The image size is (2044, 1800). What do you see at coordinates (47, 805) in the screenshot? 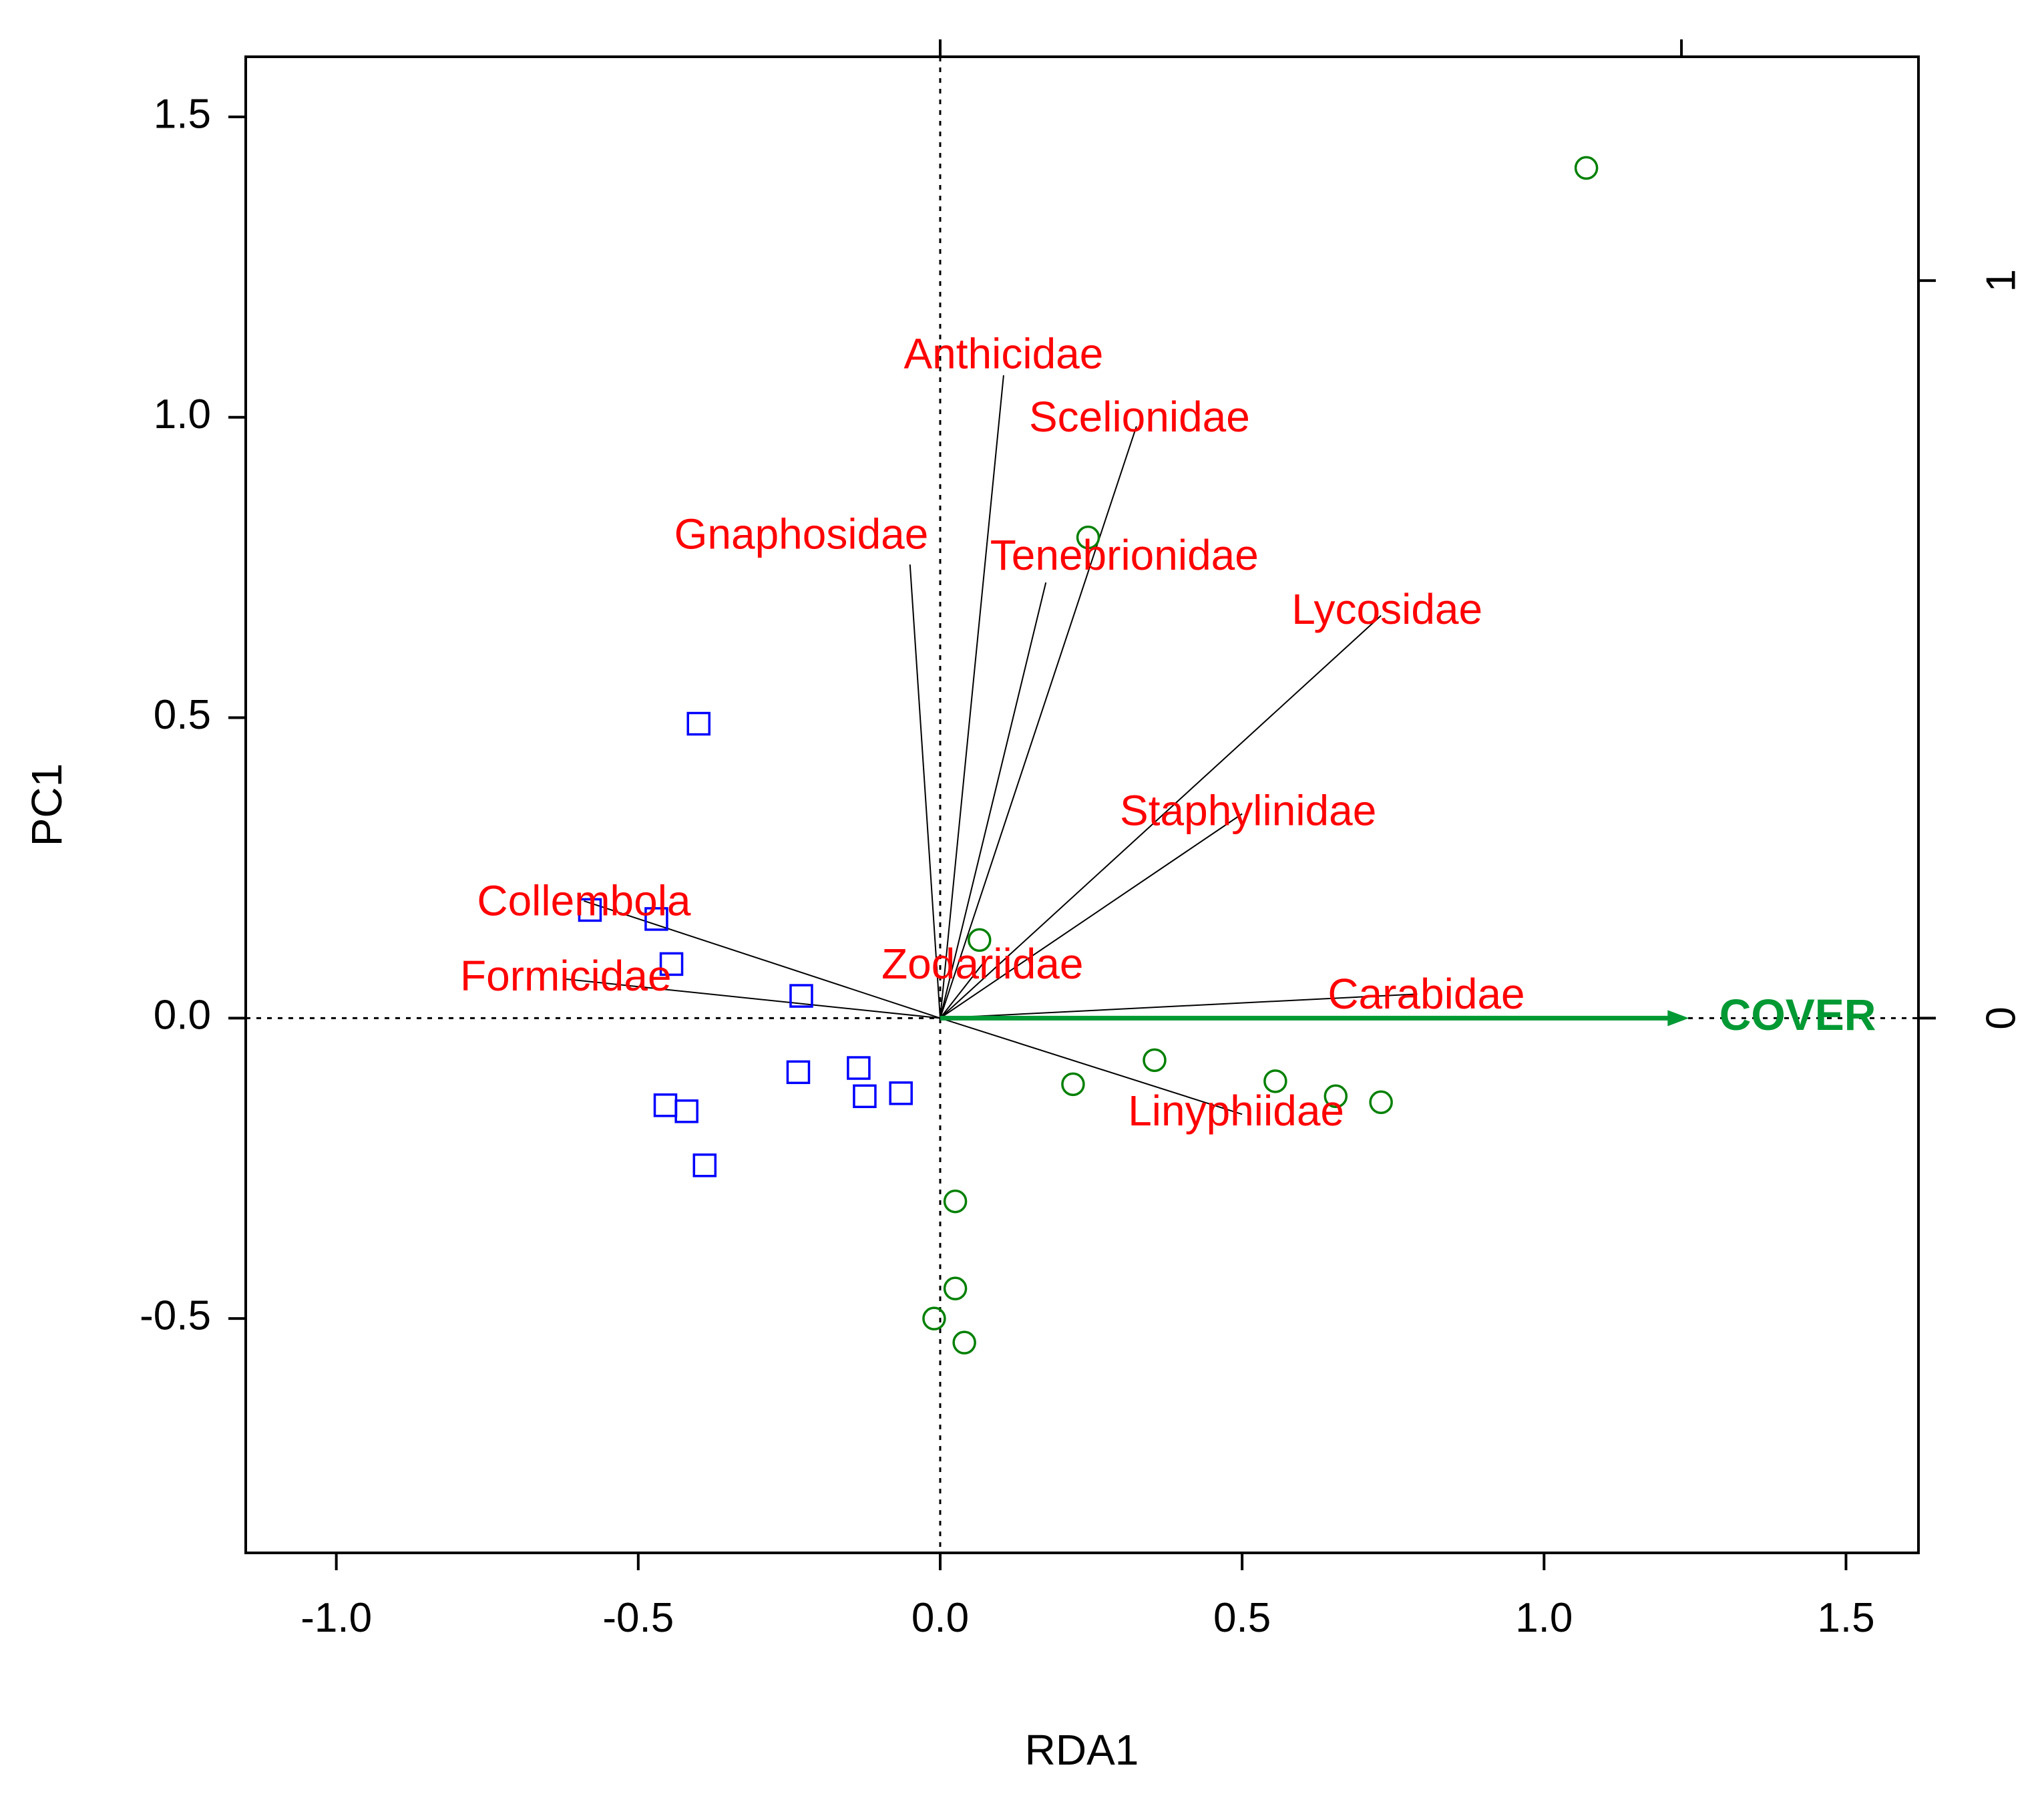
I see `y-axis-title: PC1` at bounding box center [47, 805].